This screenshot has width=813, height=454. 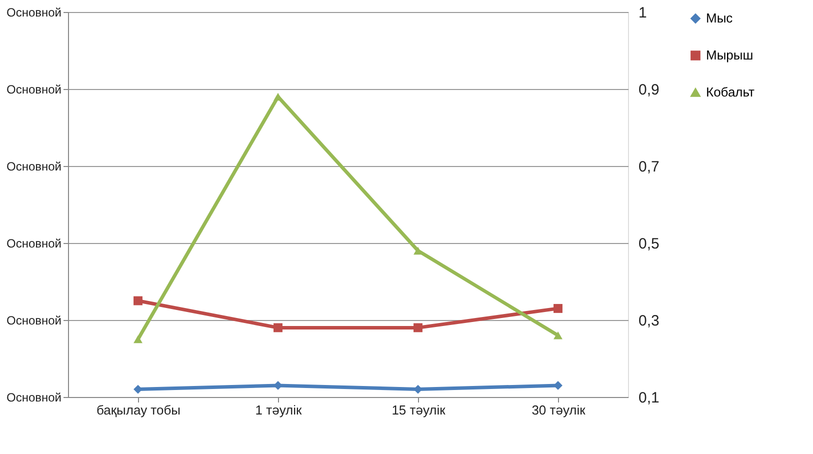 I want to click on y2-tick-label: 1, so click(x=642, y=13).